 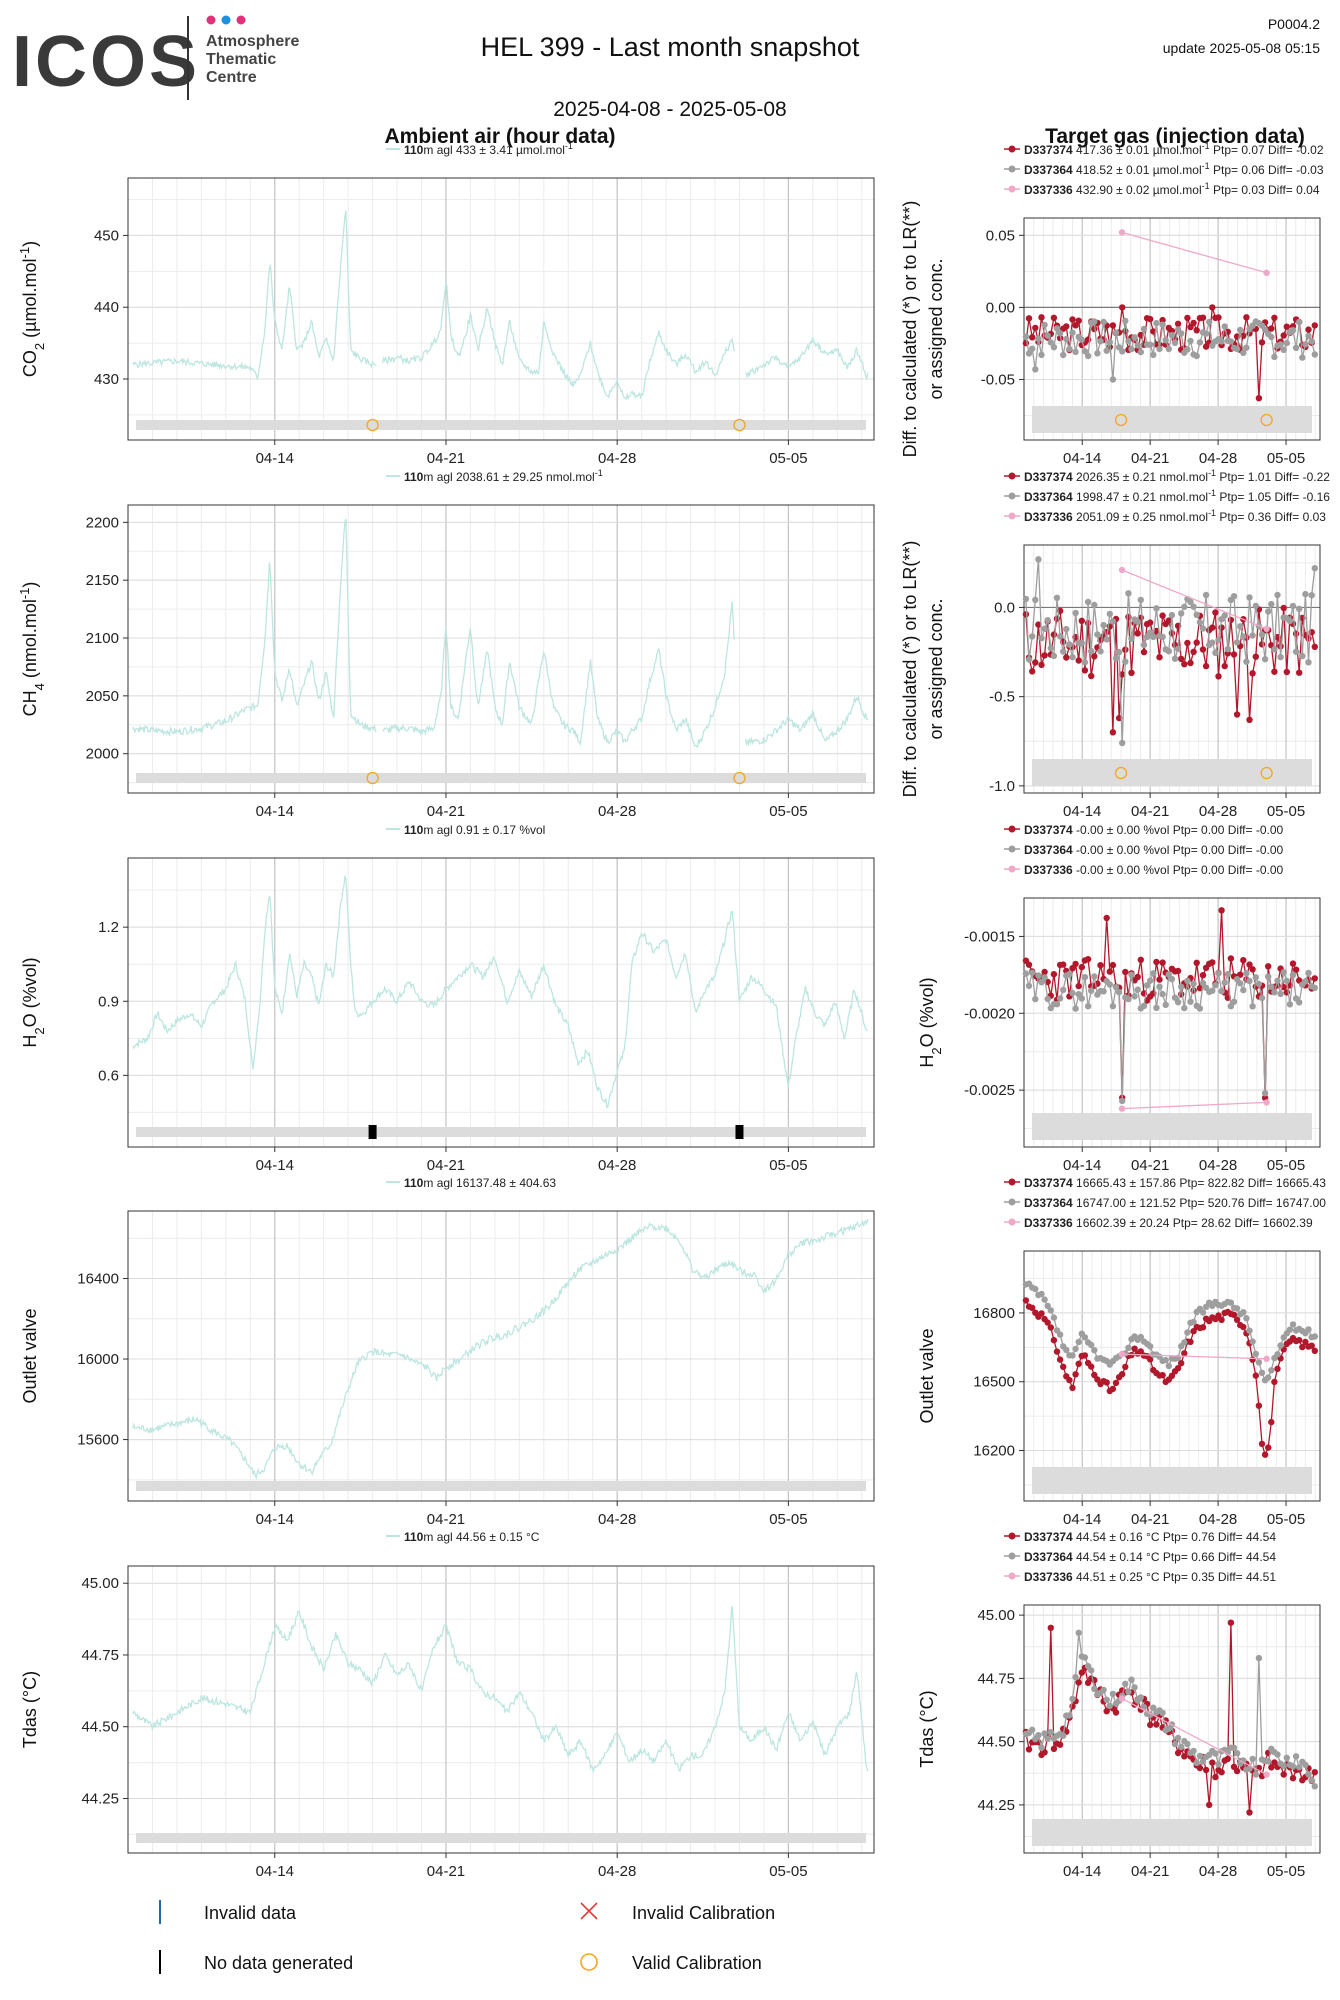 I want to click on legend-text: m agl 0.91 ± 0.17 %vol, so click(x=484, y=830).